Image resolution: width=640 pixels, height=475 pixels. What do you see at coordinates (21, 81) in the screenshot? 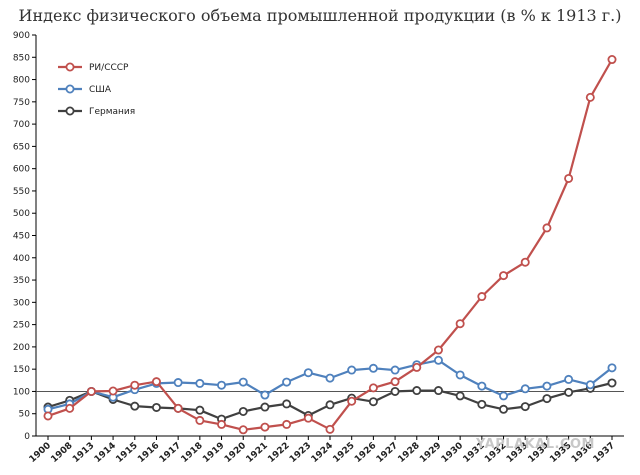
I see `y-tick-label: 800` at bounding box center [21, 81].